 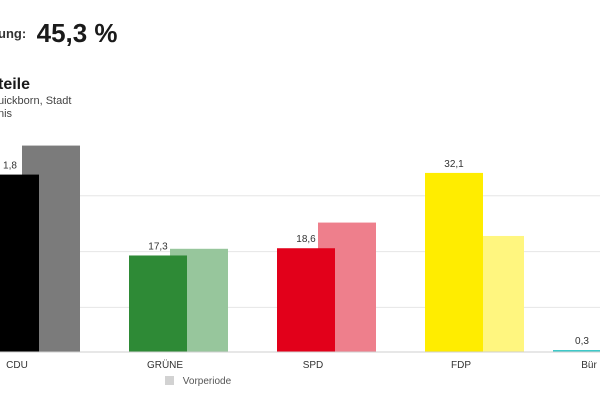 I want to click on section-subtitle-line2: nis, so click(x=6, y=114).